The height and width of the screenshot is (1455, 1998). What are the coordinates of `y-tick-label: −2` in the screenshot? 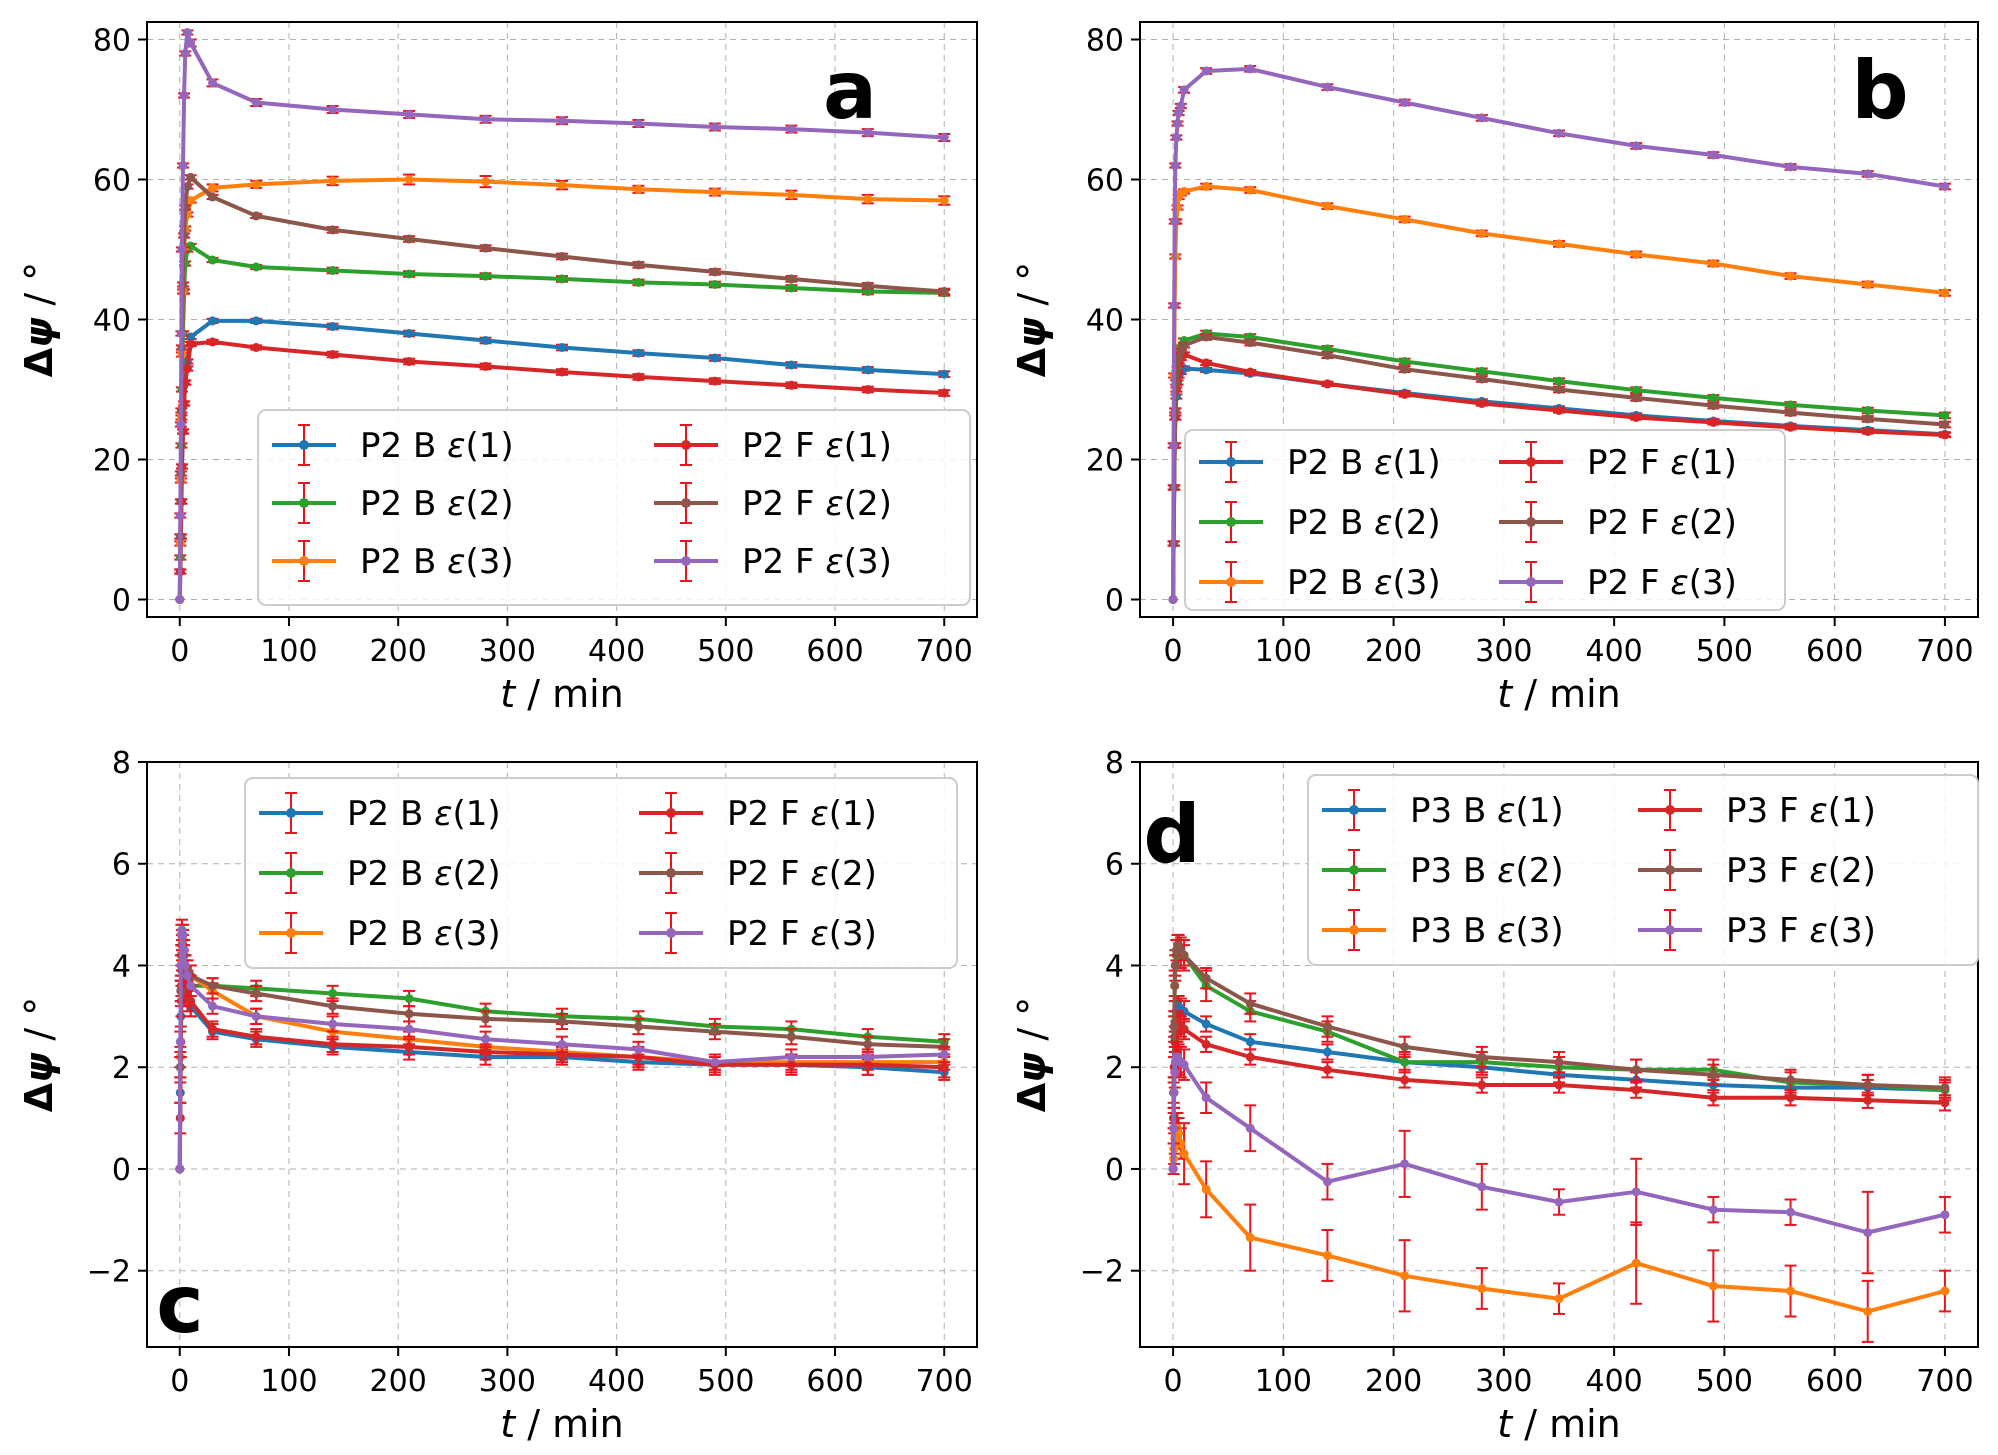 It's located at (109, 1272).